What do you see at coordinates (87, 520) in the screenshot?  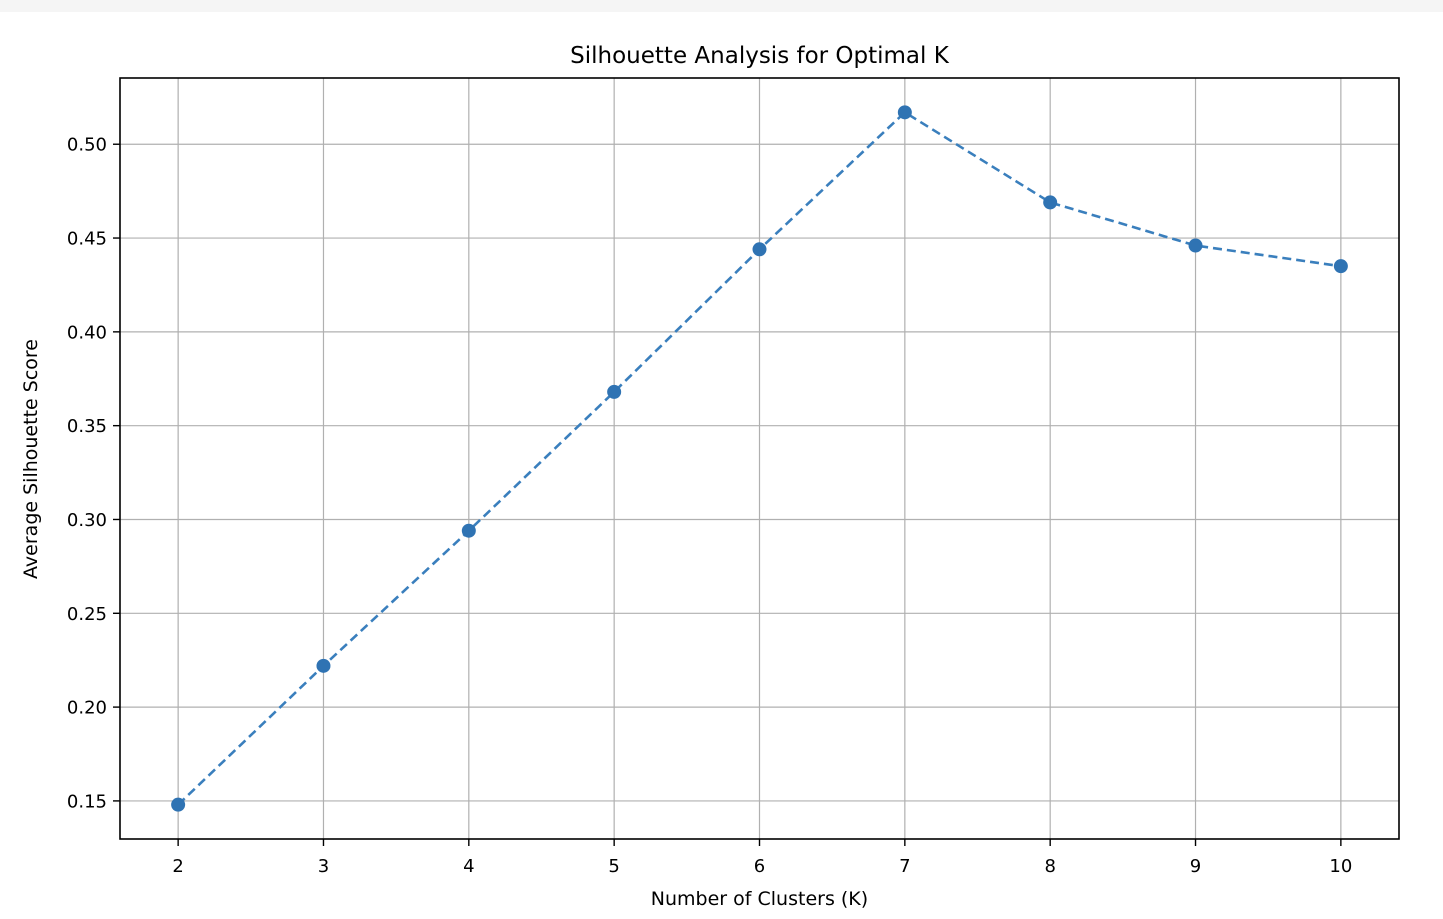 I see `y-tick-label: 0.30` at bounding box center [87, 520].